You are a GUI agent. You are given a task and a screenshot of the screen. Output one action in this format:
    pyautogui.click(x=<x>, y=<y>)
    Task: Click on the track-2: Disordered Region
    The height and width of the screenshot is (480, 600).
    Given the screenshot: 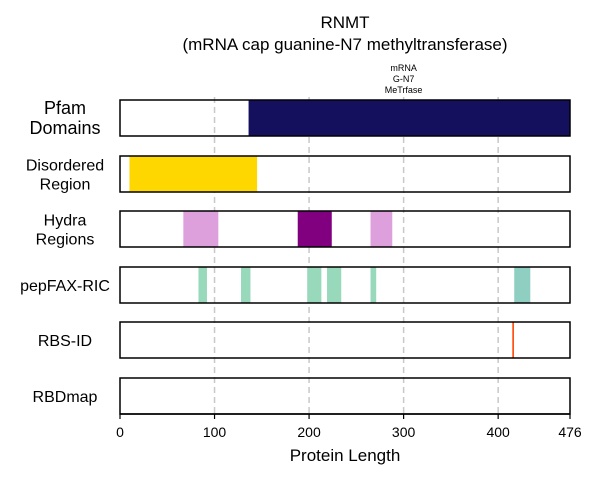 What is the action you would take?
    pyautogui.click(x=142, y=175)
    